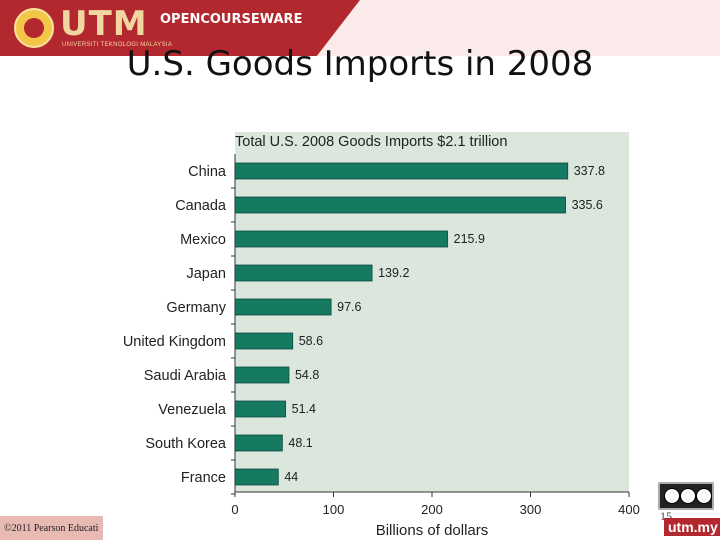 This screenshot has height=540, width=720. What do you see at coordinates (432, 509) in the screenshot?
I see `x-tick-label: 200` at bounding box center [432, 509].